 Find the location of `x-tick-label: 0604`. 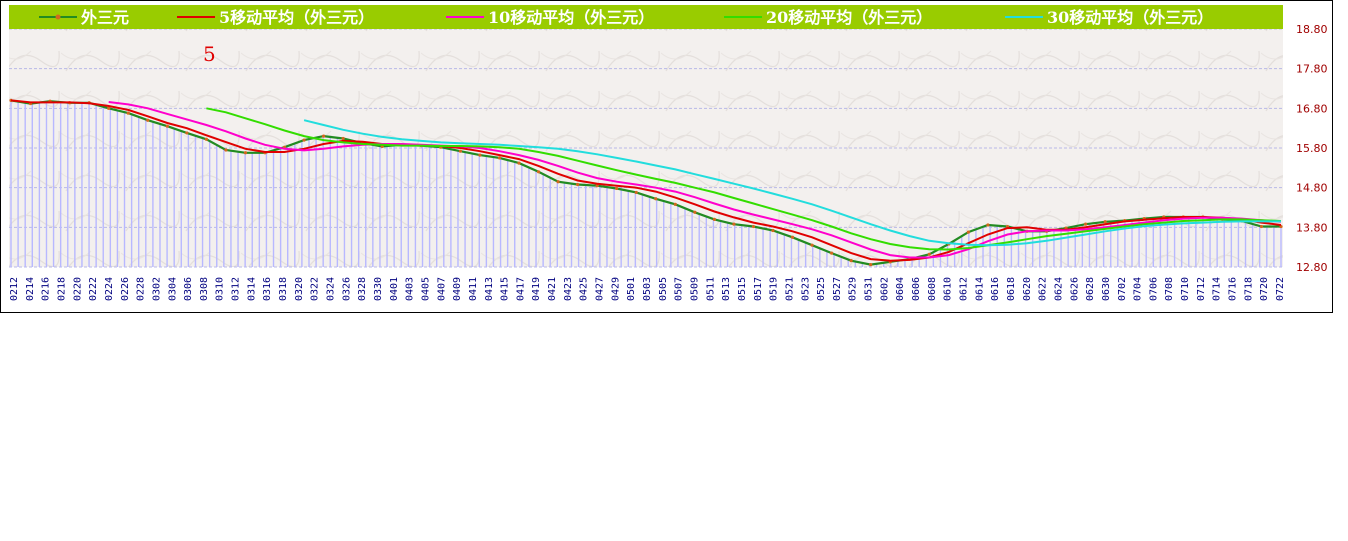

x-tick-label: 0604 is located at coordinates (900, 289).